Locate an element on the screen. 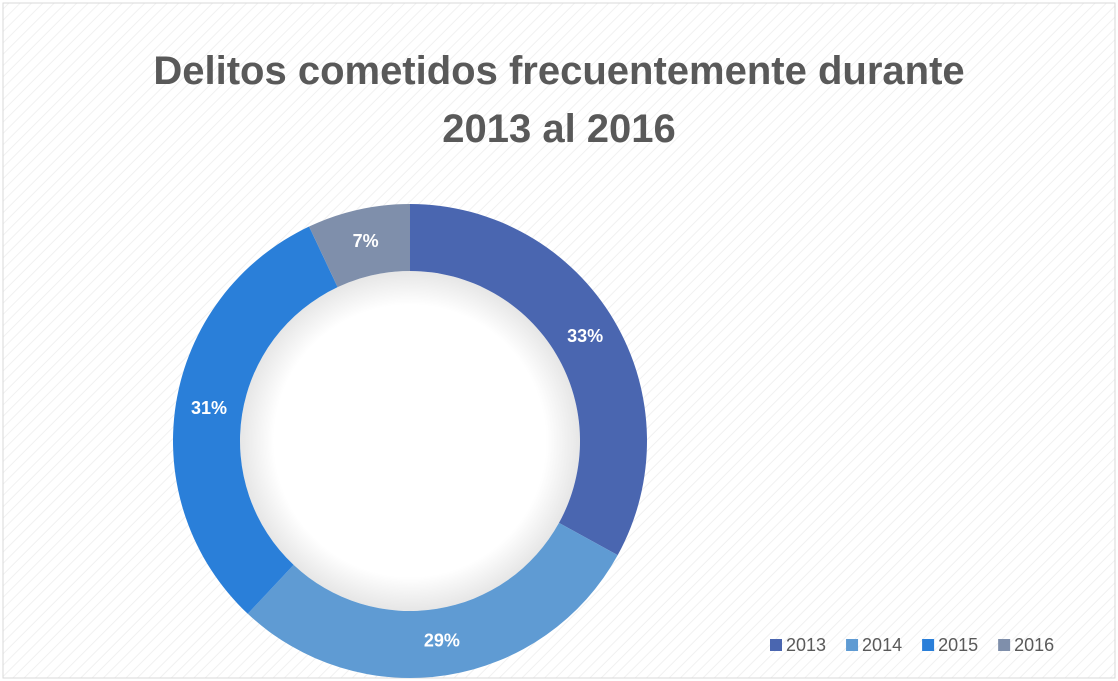 Image resolution: width=1118 pixels, height=681 pixels. legend-label: 2015 is located at coordinates (958, 645).